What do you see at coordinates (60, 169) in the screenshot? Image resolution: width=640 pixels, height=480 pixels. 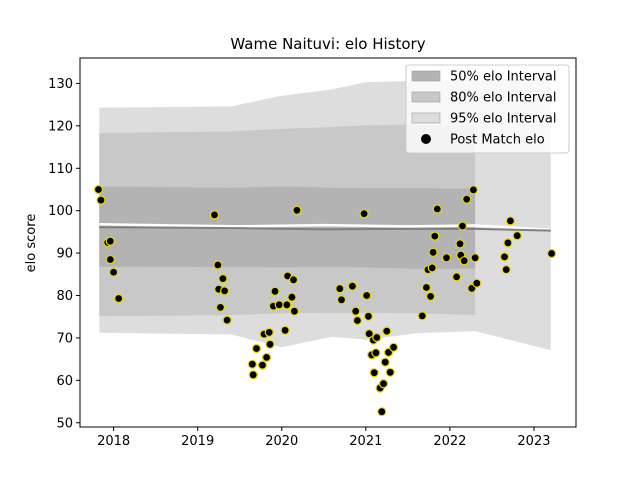 I see `y-tick-label: 110` at bounding box center [60, 169].